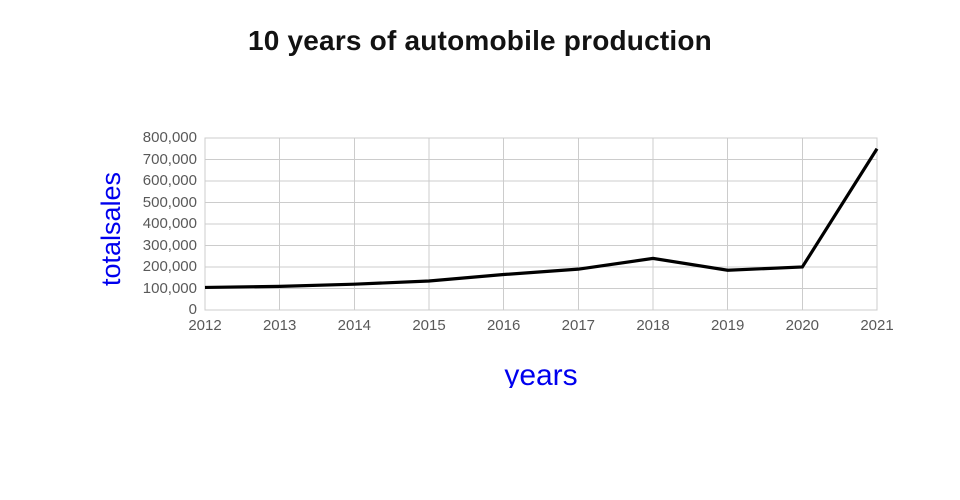 The height and width of the screenshot is (500, 960). What do you see at coordinates (192, 309) in the screenshot?
I see `y-tick-label: 0` at bounding box center [192, 309].